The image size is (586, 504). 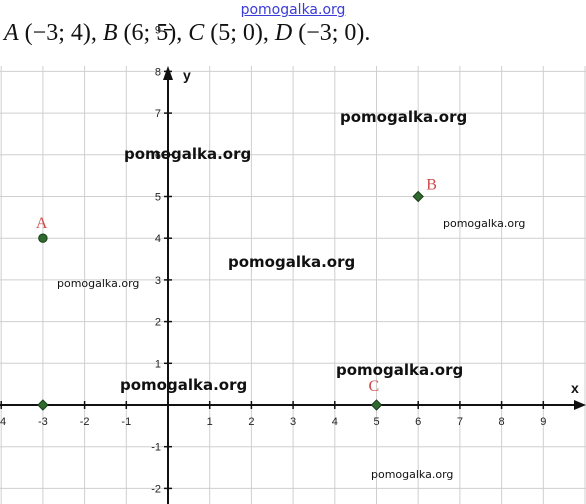 What do you see at coordinates (158, 323) in the screenshot?
I see `y-tick-label: 2` at bounding box center [158, 323].